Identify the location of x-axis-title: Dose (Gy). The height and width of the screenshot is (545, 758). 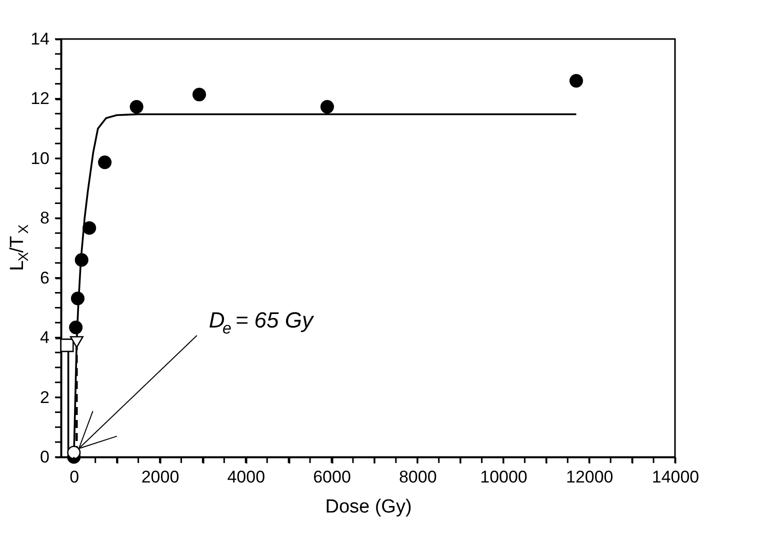
(368, 507).